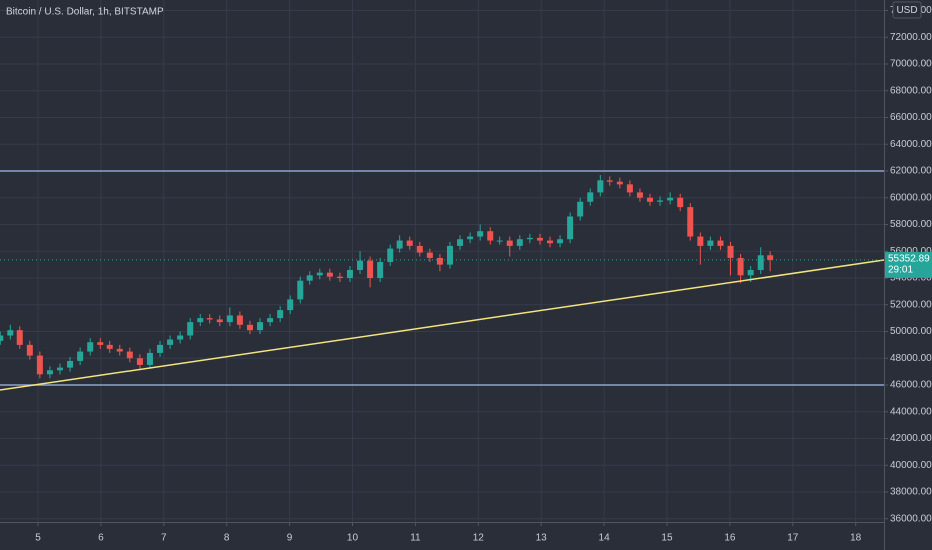  I want to click on y-tick-label: 72000.00, so click(911, 37).